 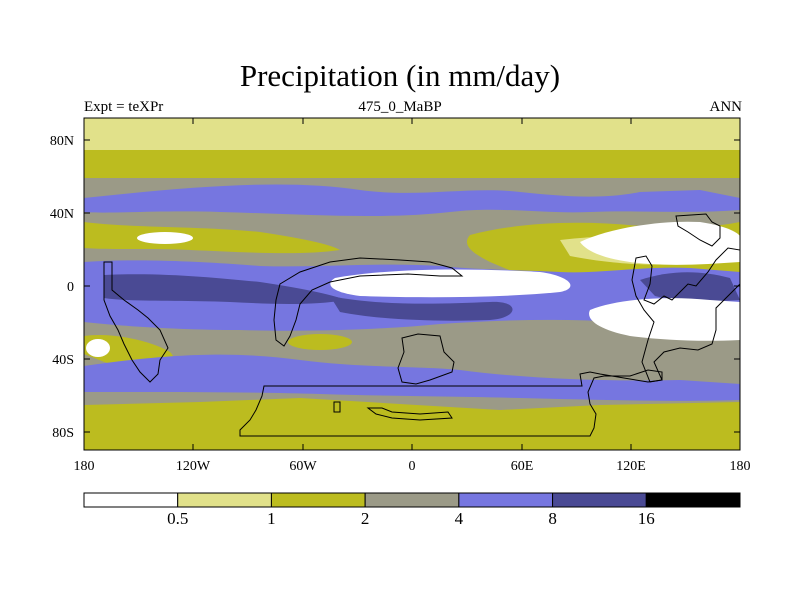 I want to click on southern-landmass, so click(x=451, y=403).